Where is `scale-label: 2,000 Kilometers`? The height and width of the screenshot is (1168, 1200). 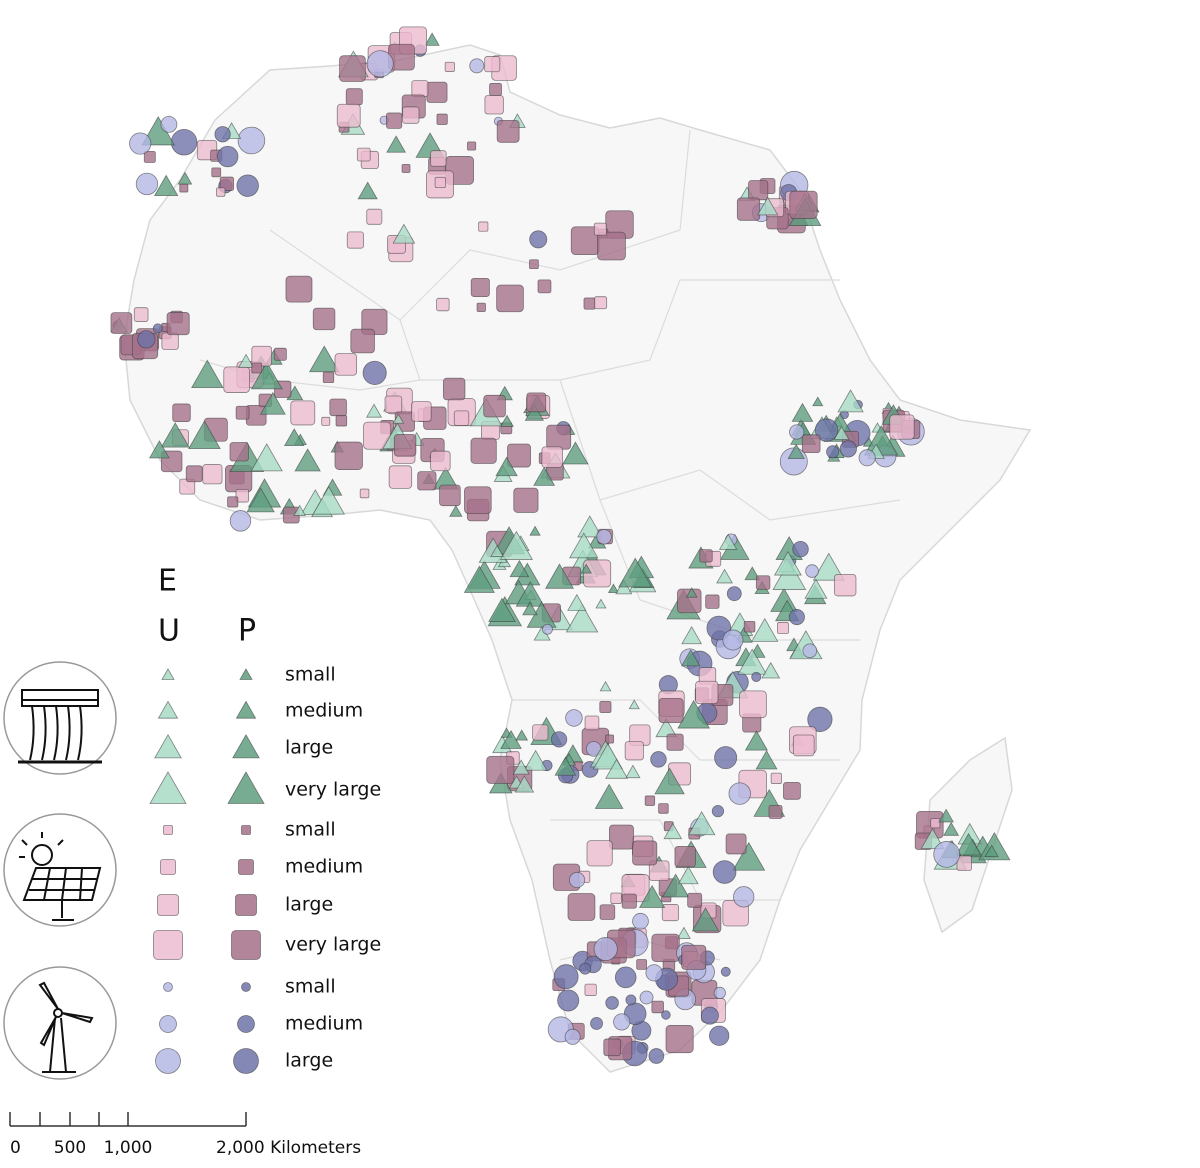
scale-label: 2,000 Kilometers is located at coordinates (288, 1148).